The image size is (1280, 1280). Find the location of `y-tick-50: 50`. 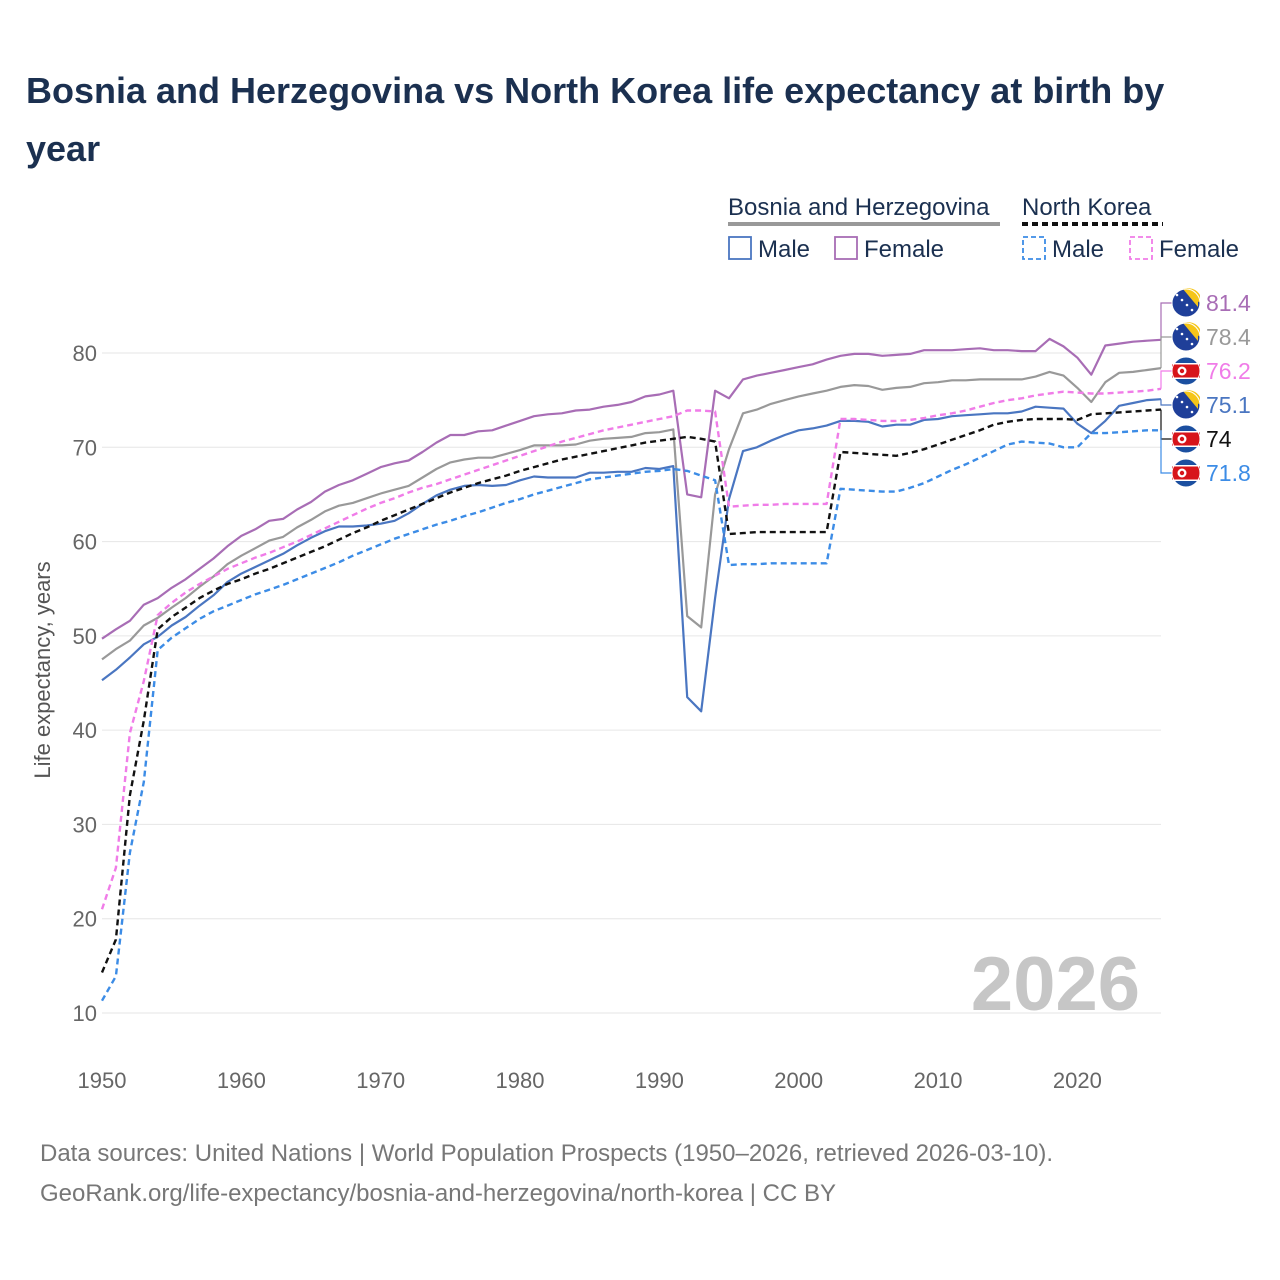

y-tick-50: 50 is located at coordinates (85, 636).